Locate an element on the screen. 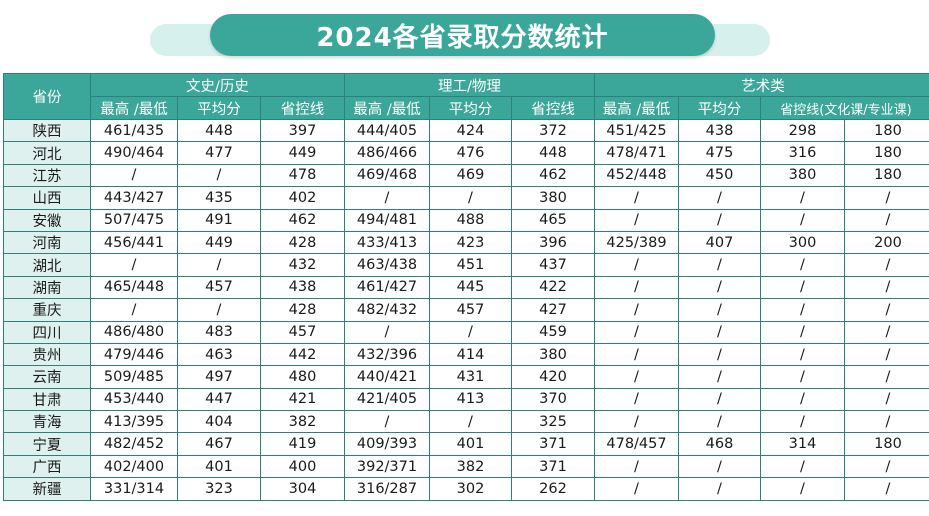 Image resolution: width=929 pixels, height=516 pixels. score-cell: 437 is located at coordinates (553, 265).